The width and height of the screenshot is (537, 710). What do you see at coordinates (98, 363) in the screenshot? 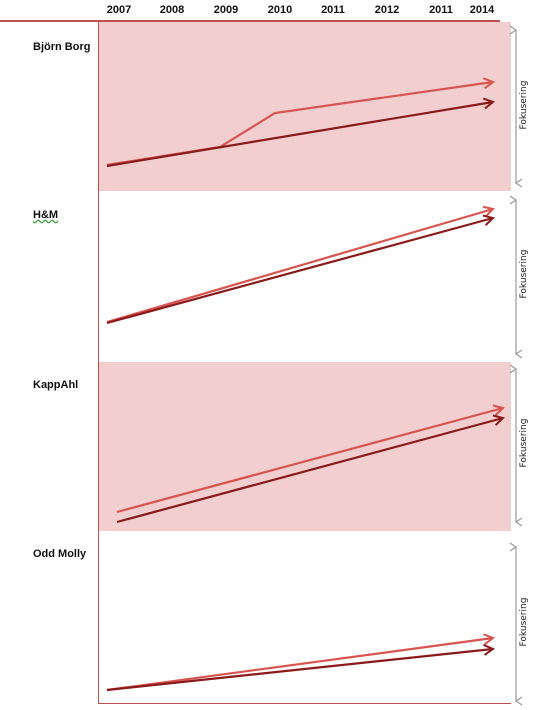
I see `left-rule` at bounding box center [98, 363].